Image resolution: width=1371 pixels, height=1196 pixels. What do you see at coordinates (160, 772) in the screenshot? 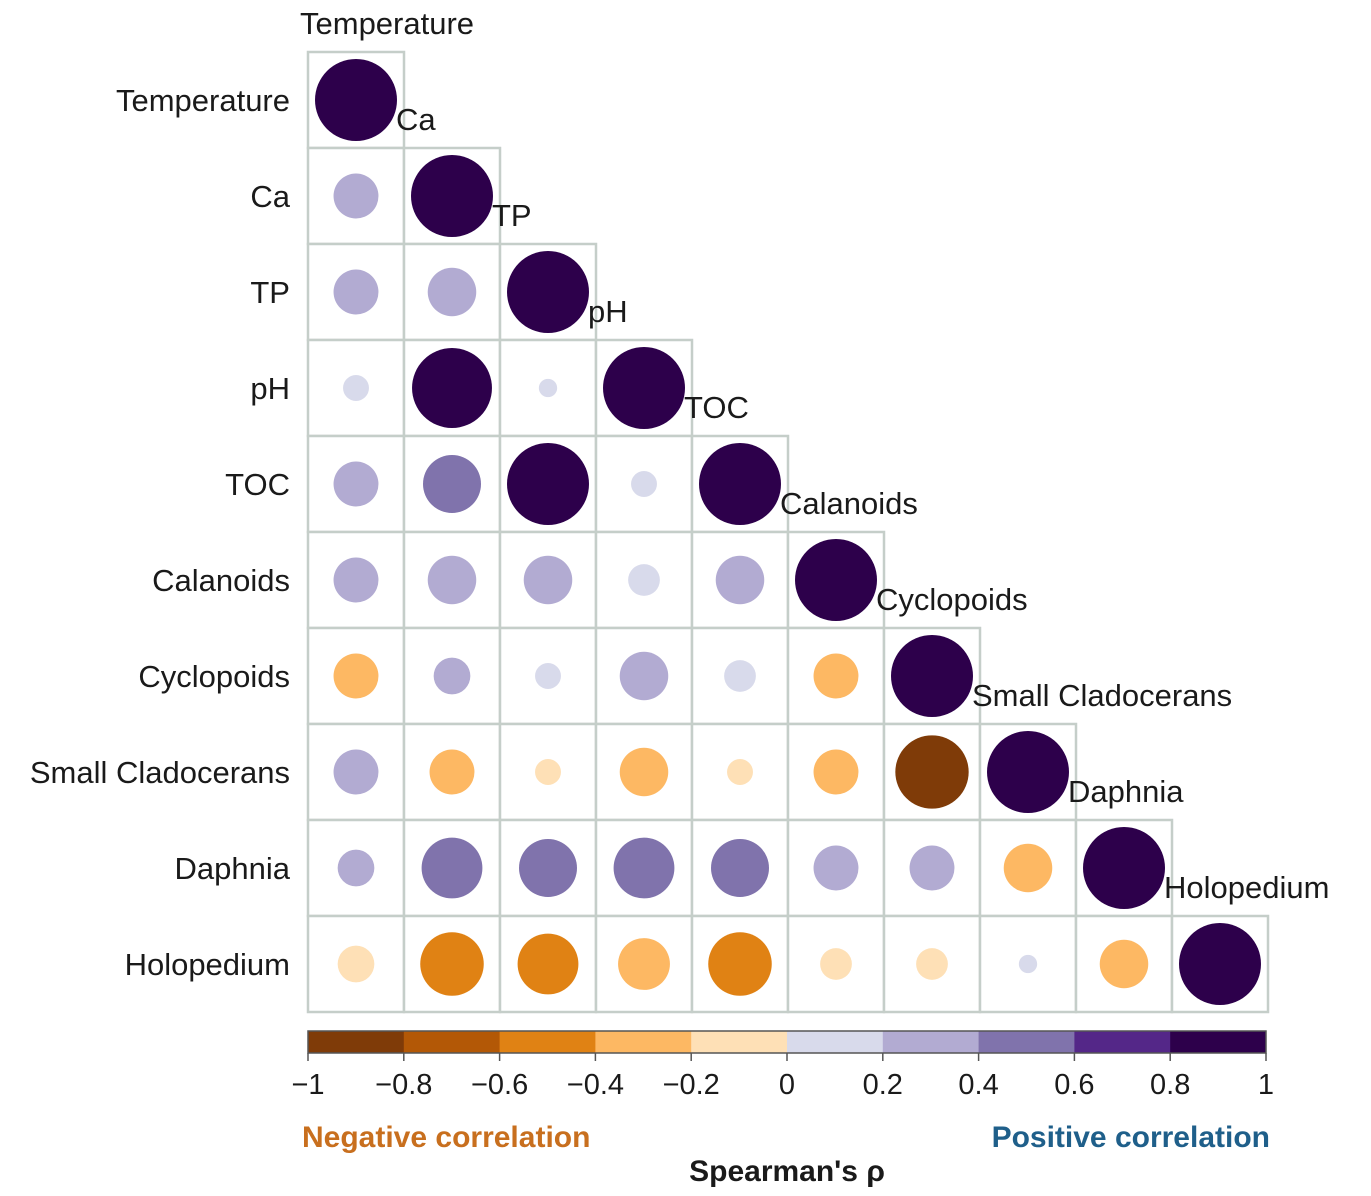
I see `row-label-small-cladocerans: Small Cladocerans` at bounding box center [160, 772].